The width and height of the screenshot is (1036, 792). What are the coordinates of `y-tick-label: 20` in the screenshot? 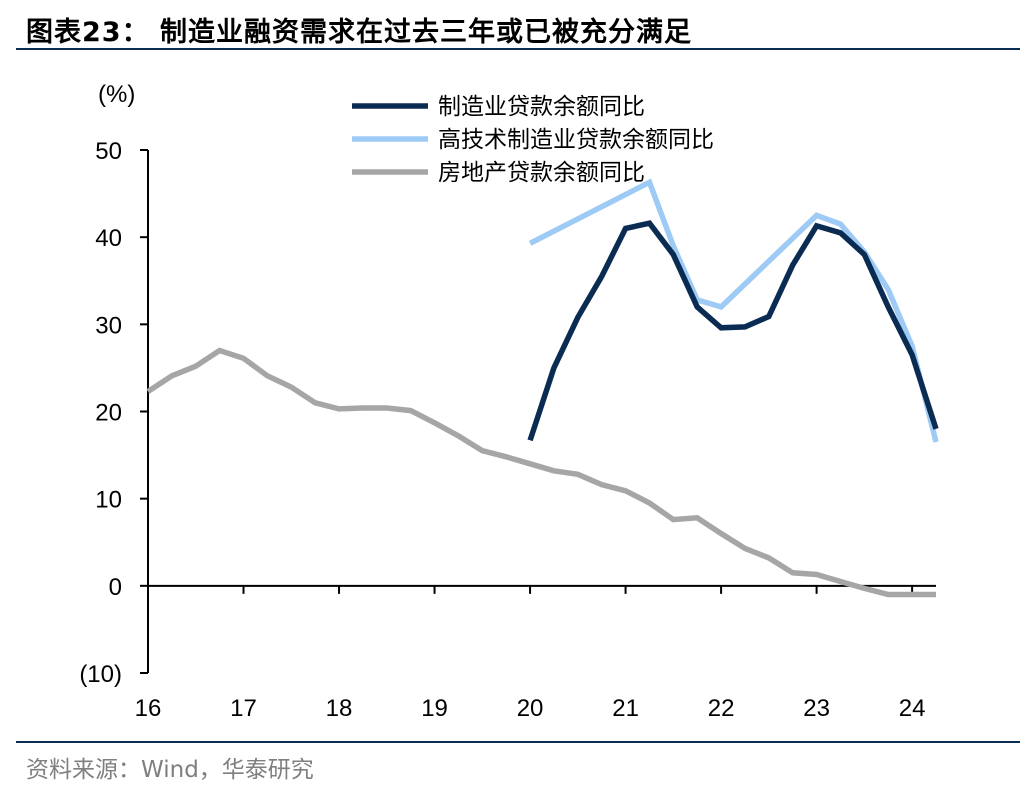 It's located at (108, 413).